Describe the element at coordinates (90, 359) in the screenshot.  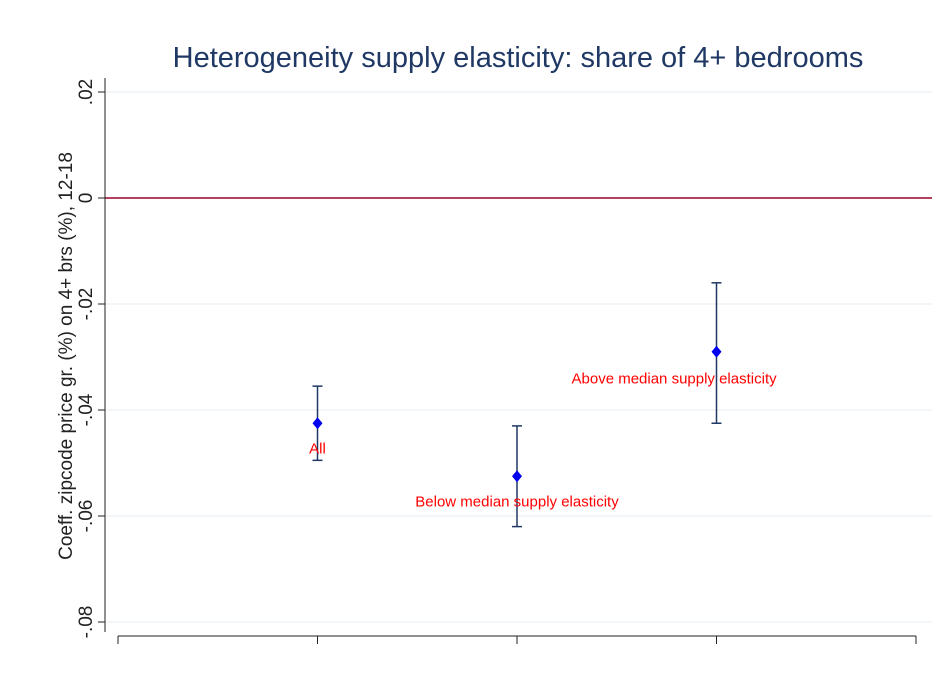
I see `y-axis-ticks: .02 0 -.02 -.04 -.06 -.08` at that location.